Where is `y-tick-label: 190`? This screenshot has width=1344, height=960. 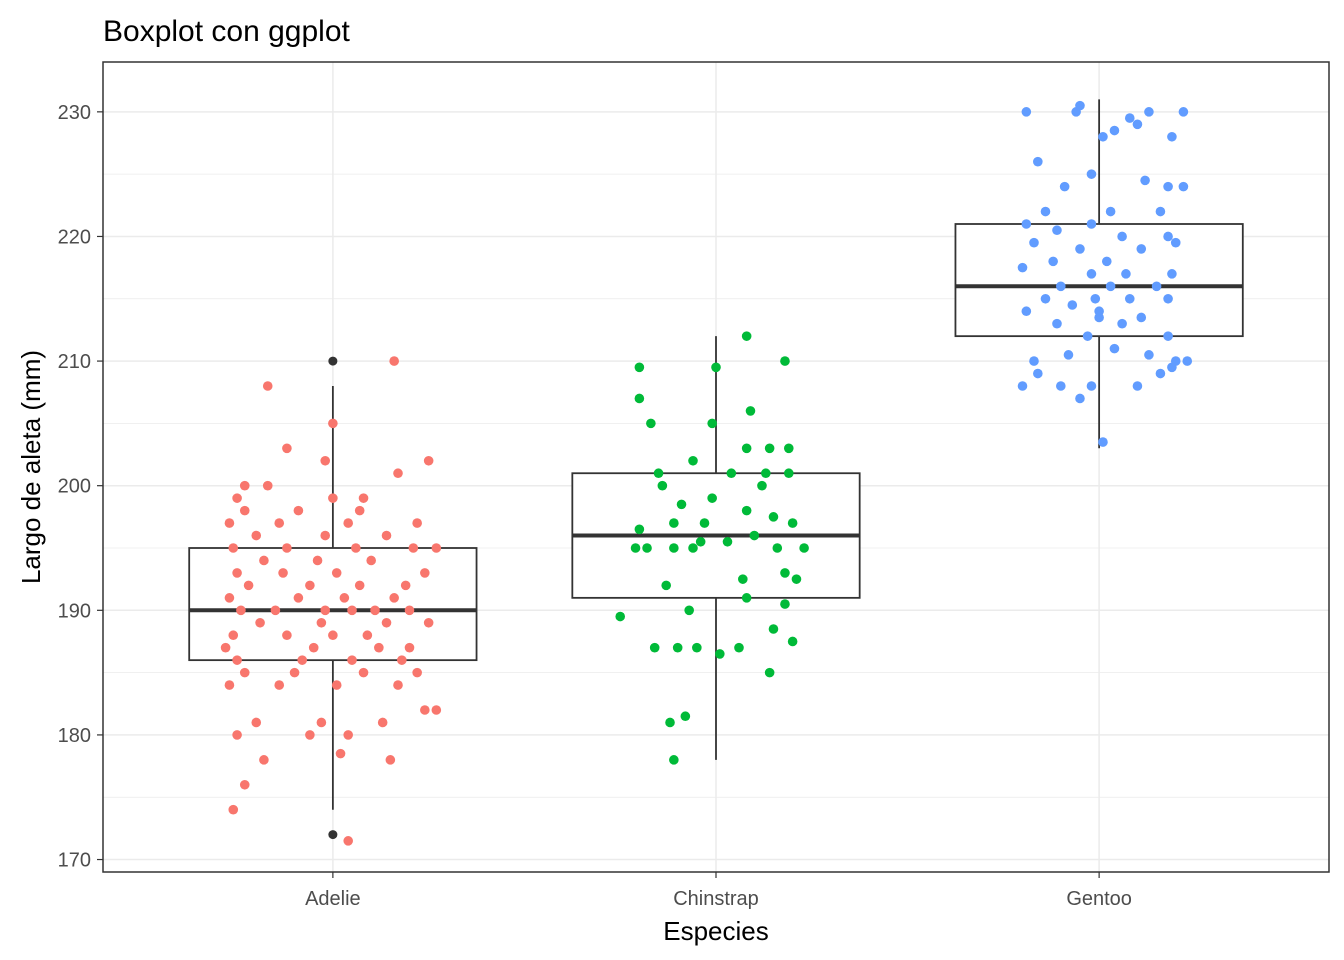 y-tick-label: 190 is located at coordinates (74, 611).